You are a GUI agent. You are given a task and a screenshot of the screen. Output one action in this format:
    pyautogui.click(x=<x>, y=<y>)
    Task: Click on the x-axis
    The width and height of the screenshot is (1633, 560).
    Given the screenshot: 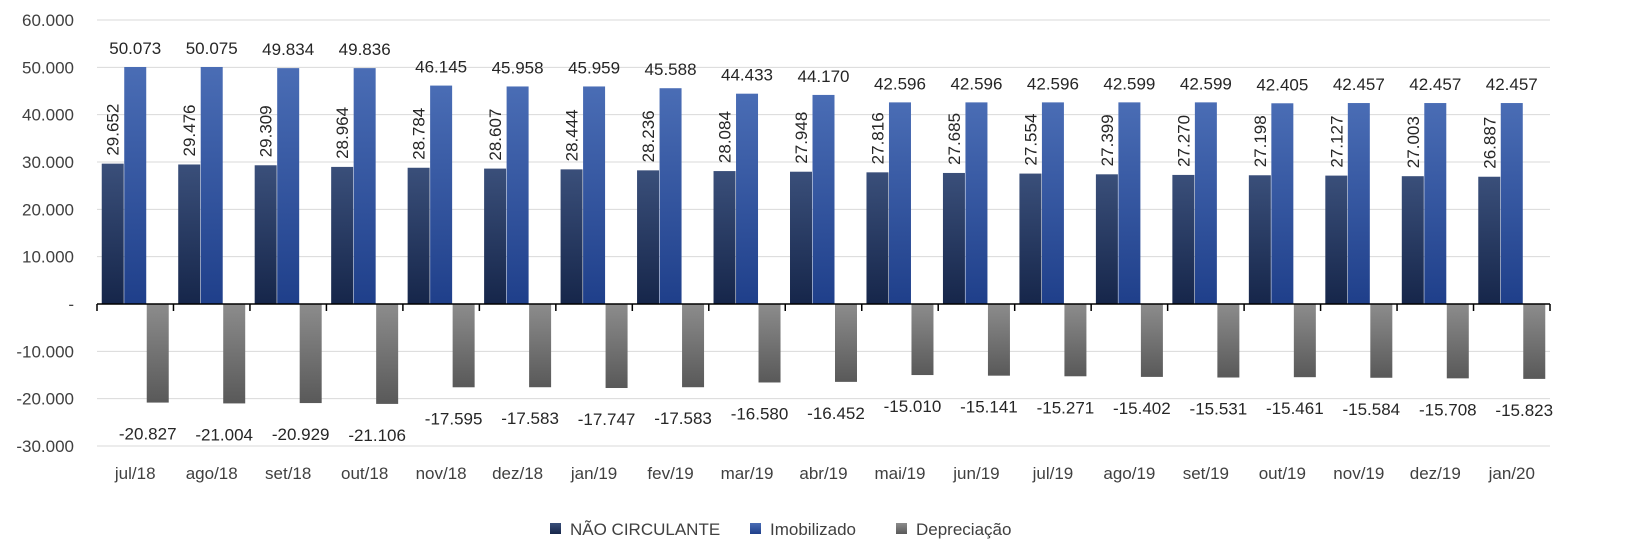 What is the action you would take?
    pyautogui.click(x=823, y=307)
    